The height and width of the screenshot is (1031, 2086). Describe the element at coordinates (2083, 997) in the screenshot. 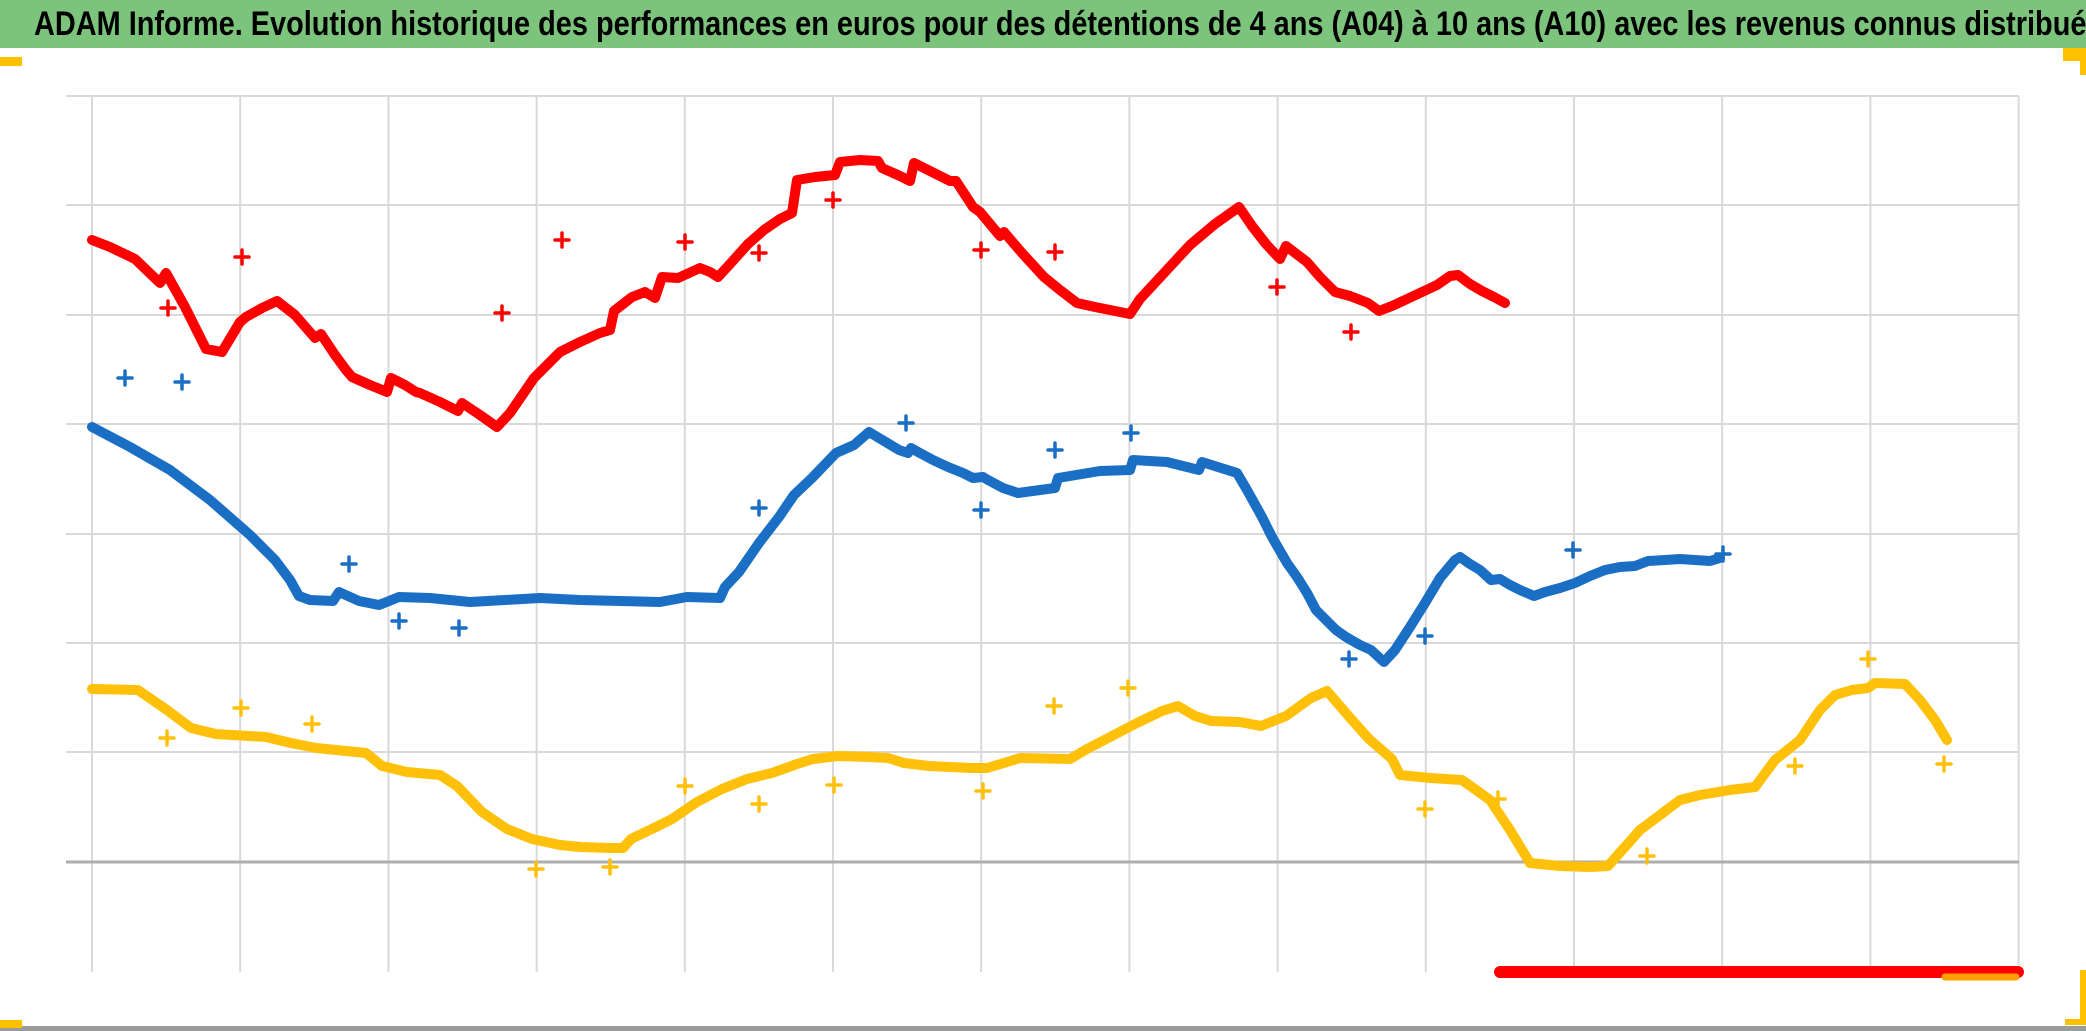

I see `yellow-corner-bracket-bottom-right-arm` at that location.